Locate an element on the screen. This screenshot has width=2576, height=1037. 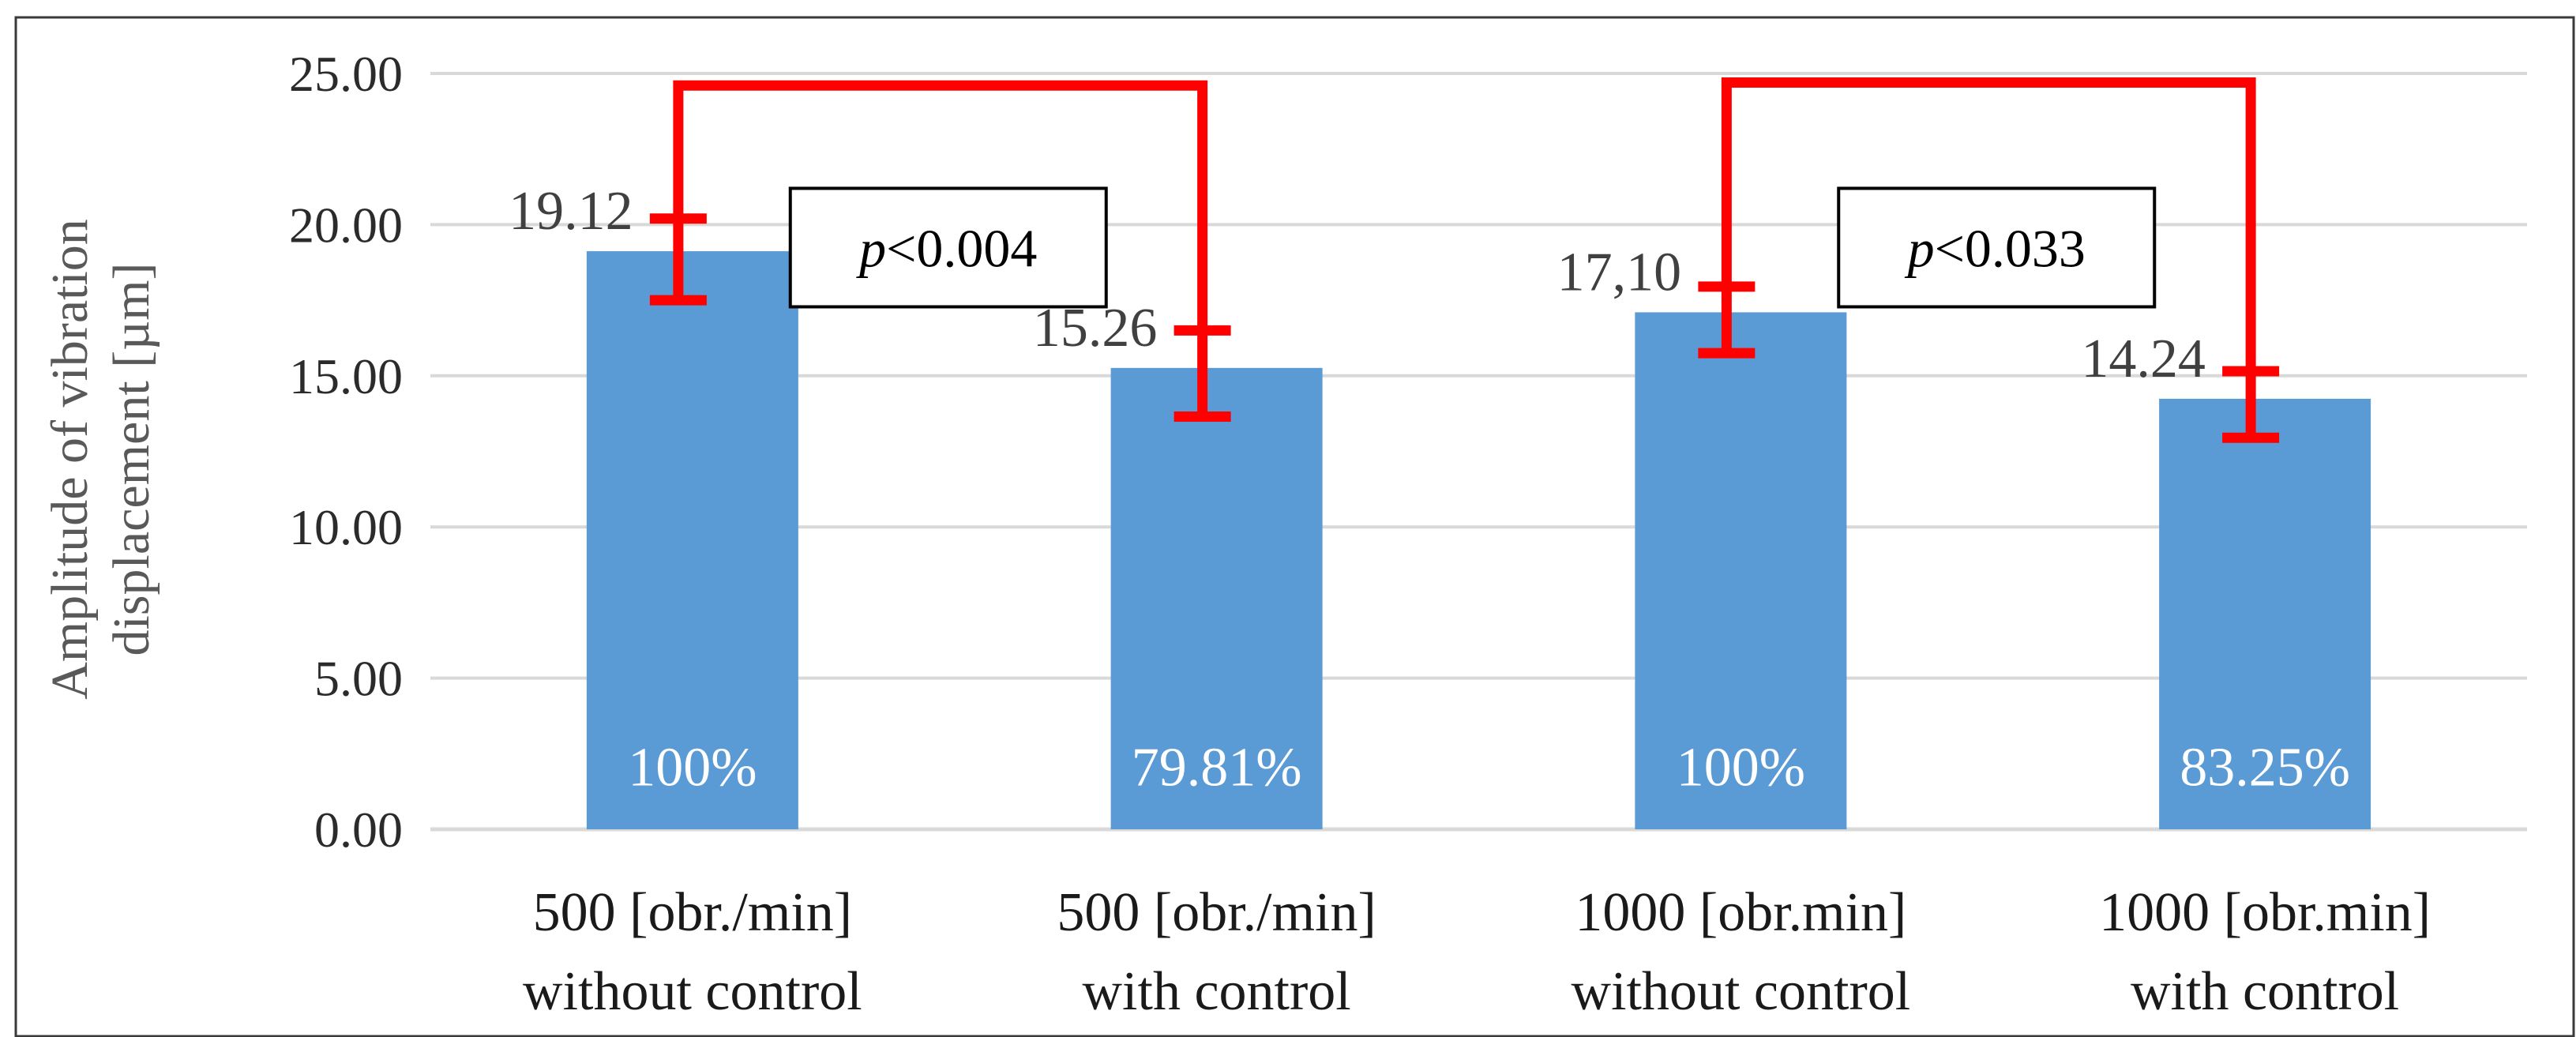
y-axis-label: Amplitude of vibrationdisplacement [µm] is located at coordinates (100, 459).